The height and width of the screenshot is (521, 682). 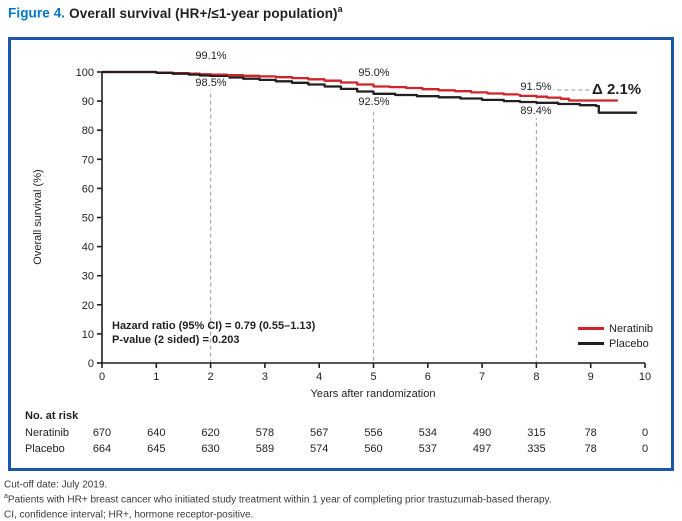 What do you see at coordinates (265, 377) in the screenshot?
I see `x-tick-label: 3` at bounding box center [265, 377].